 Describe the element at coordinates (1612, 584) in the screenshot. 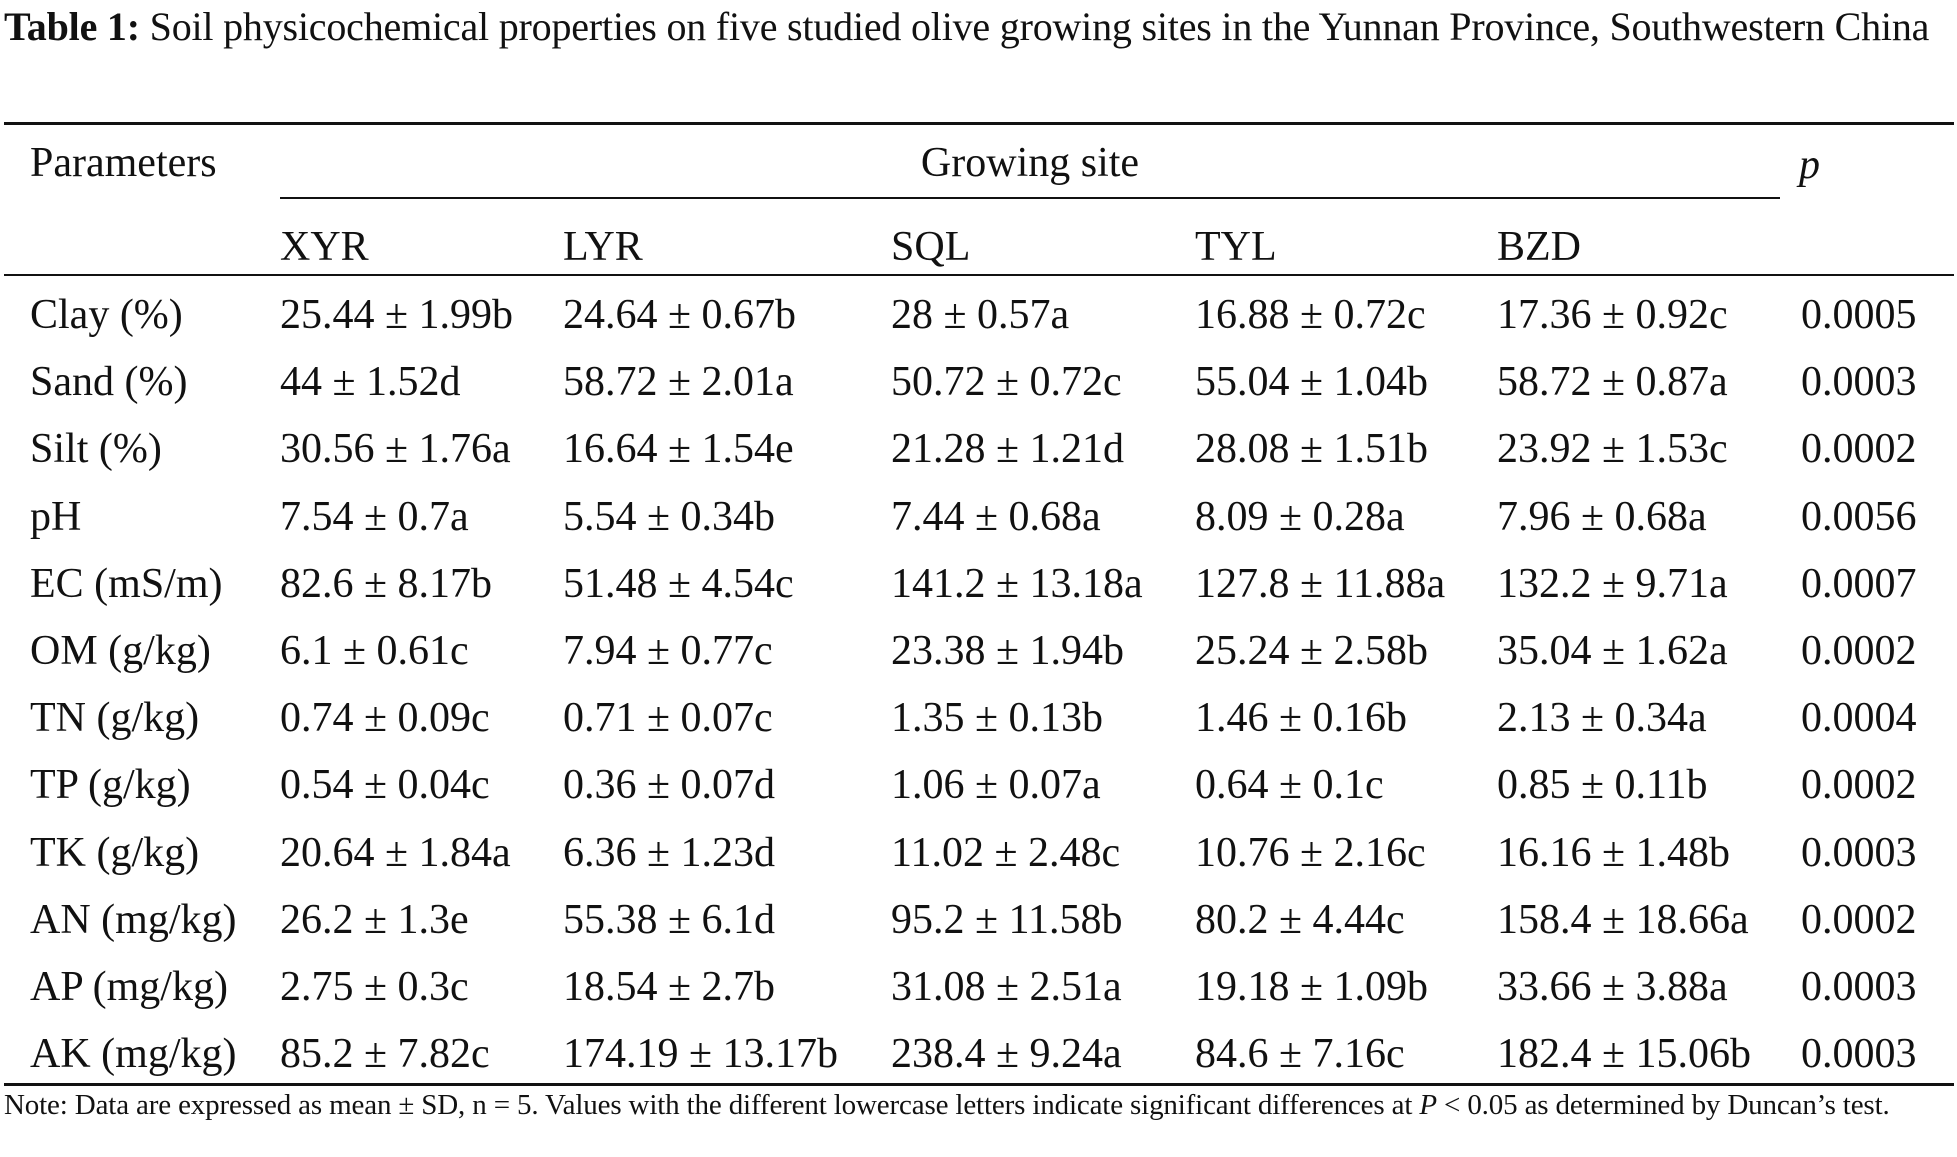

I see `value-cell-bzd: 132.2 ± 9.71a` at that location.